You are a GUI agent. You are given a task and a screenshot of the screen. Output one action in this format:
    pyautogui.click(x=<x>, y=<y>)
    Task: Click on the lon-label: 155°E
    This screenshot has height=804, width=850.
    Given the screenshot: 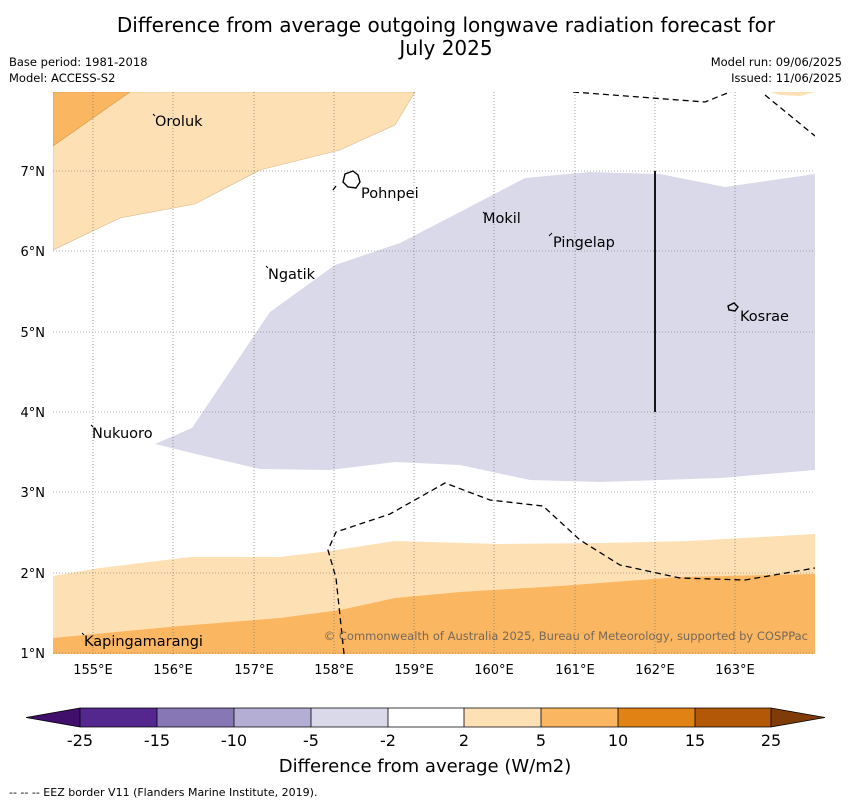 What is the action you would take?
    pyautogui.click(x=93, y=670)
    